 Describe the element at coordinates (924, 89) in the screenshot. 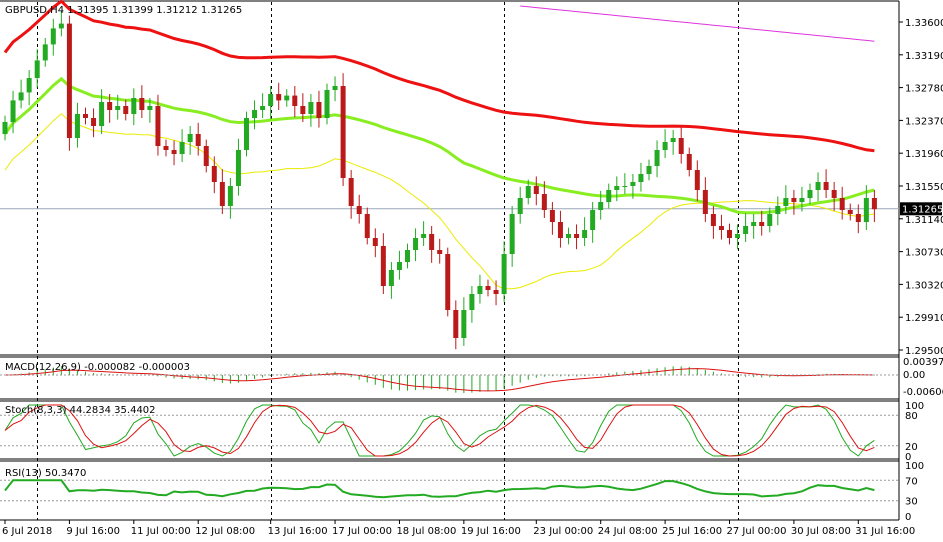

I see `price-tick-label: 1.32780` at that location.